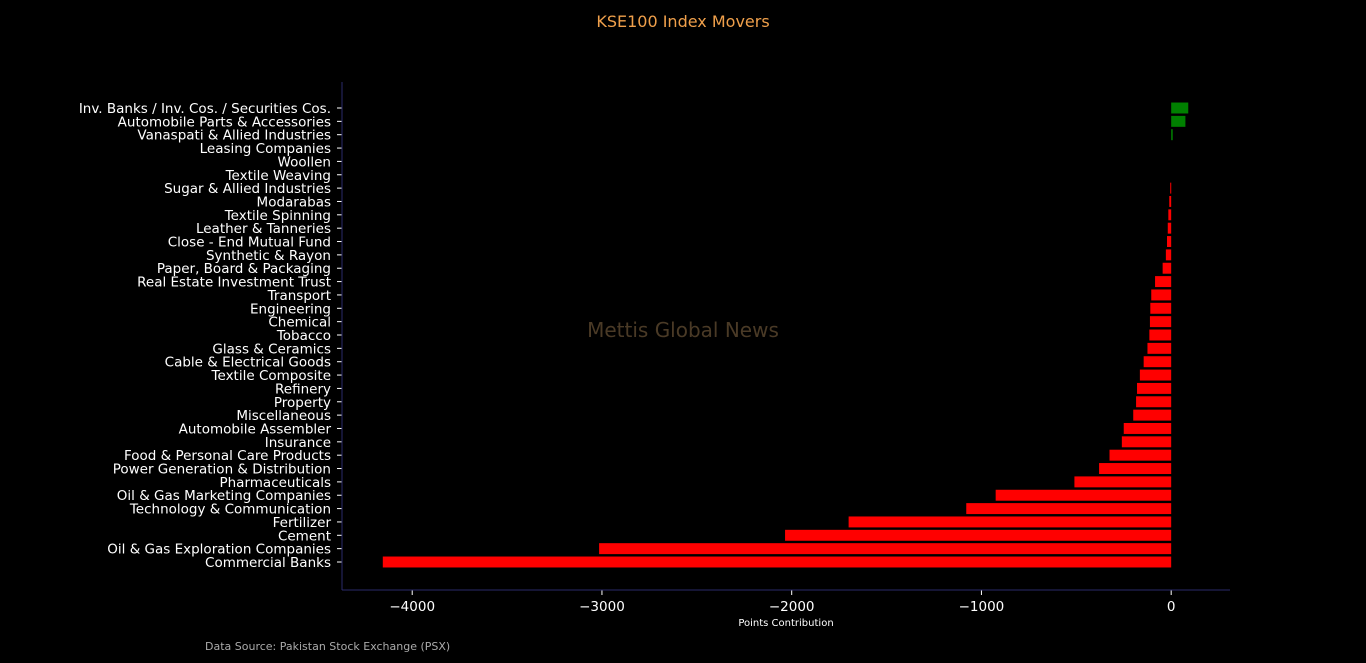  What do you see at coordinates (299, 296) in the screenshot?
I see `category-label: Transport` at bounding box center [299, 296].